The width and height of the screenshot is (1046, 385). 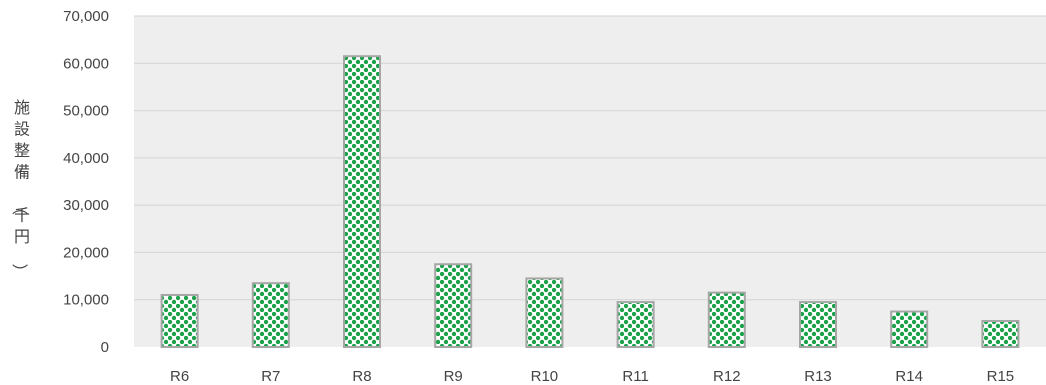 What do you see at coordinates (270, 315) in the screenshot?
I see `bar-R7` at bounding box center [270, 315].